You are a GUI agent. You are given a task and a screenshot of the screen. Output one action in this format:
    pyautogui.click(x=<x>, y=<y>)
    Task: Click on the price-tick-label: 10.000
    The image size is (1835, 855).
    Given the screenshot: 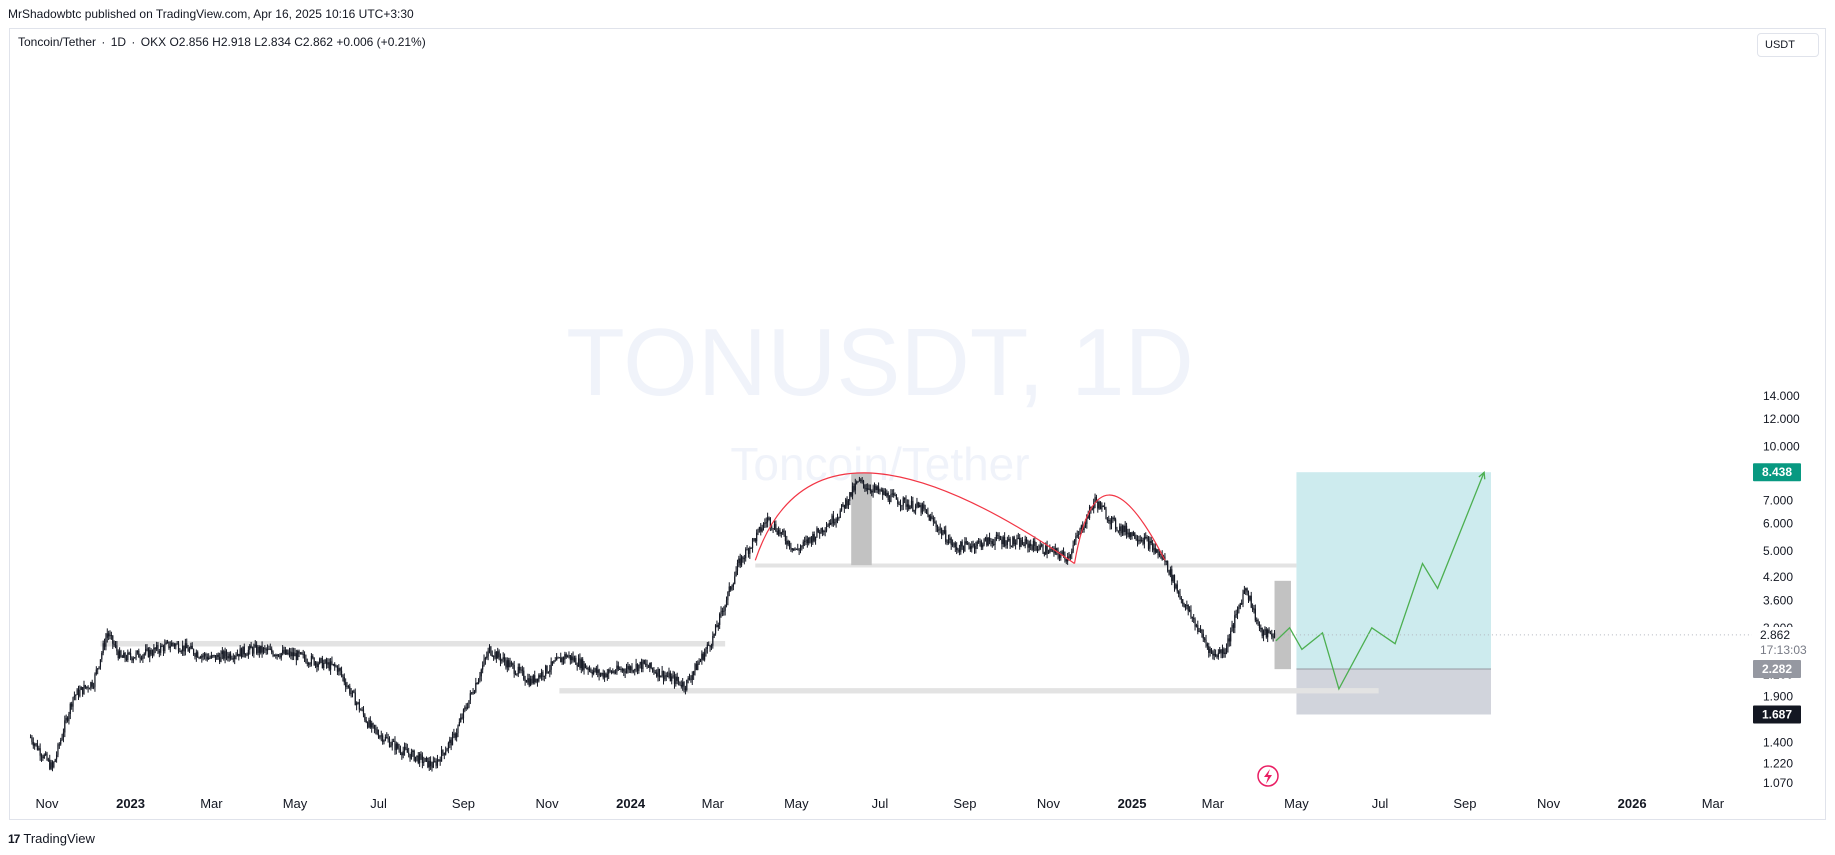 What is the action you would take?
    pyautogui.click(x=1781, y=447)
    